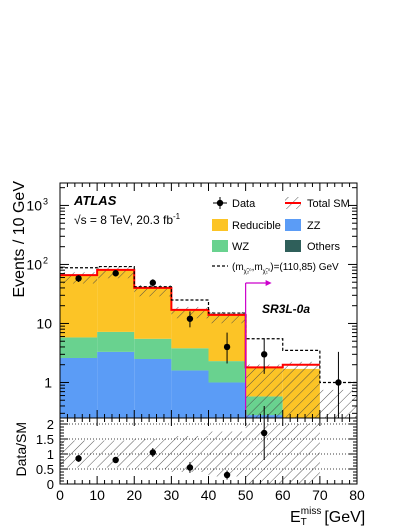 Image resolution: width=407 pixels, height=527 pixels. What do you see at coordinates (268, 283) in the screenshot?
I see `signal-region-arrow-head` at bounding box center [268, 283].